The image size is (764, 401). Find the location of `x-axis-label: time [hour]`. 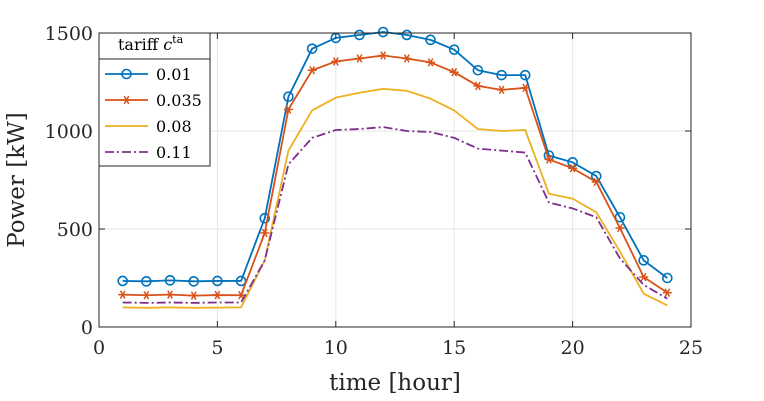

x-axis-label: time [hour] is located at coordinates (395, 383).